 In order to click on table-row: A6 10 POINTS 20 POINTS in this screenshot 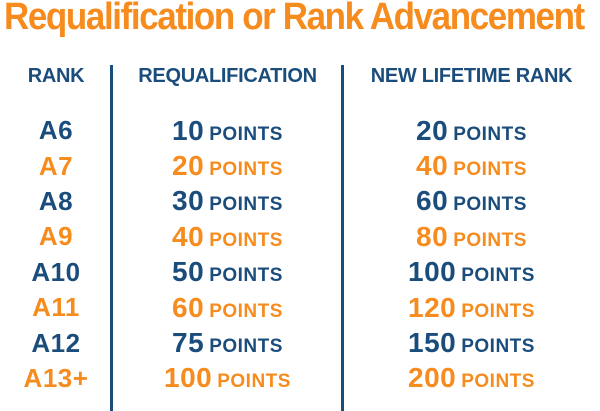, I will do `click(300, 130)`.